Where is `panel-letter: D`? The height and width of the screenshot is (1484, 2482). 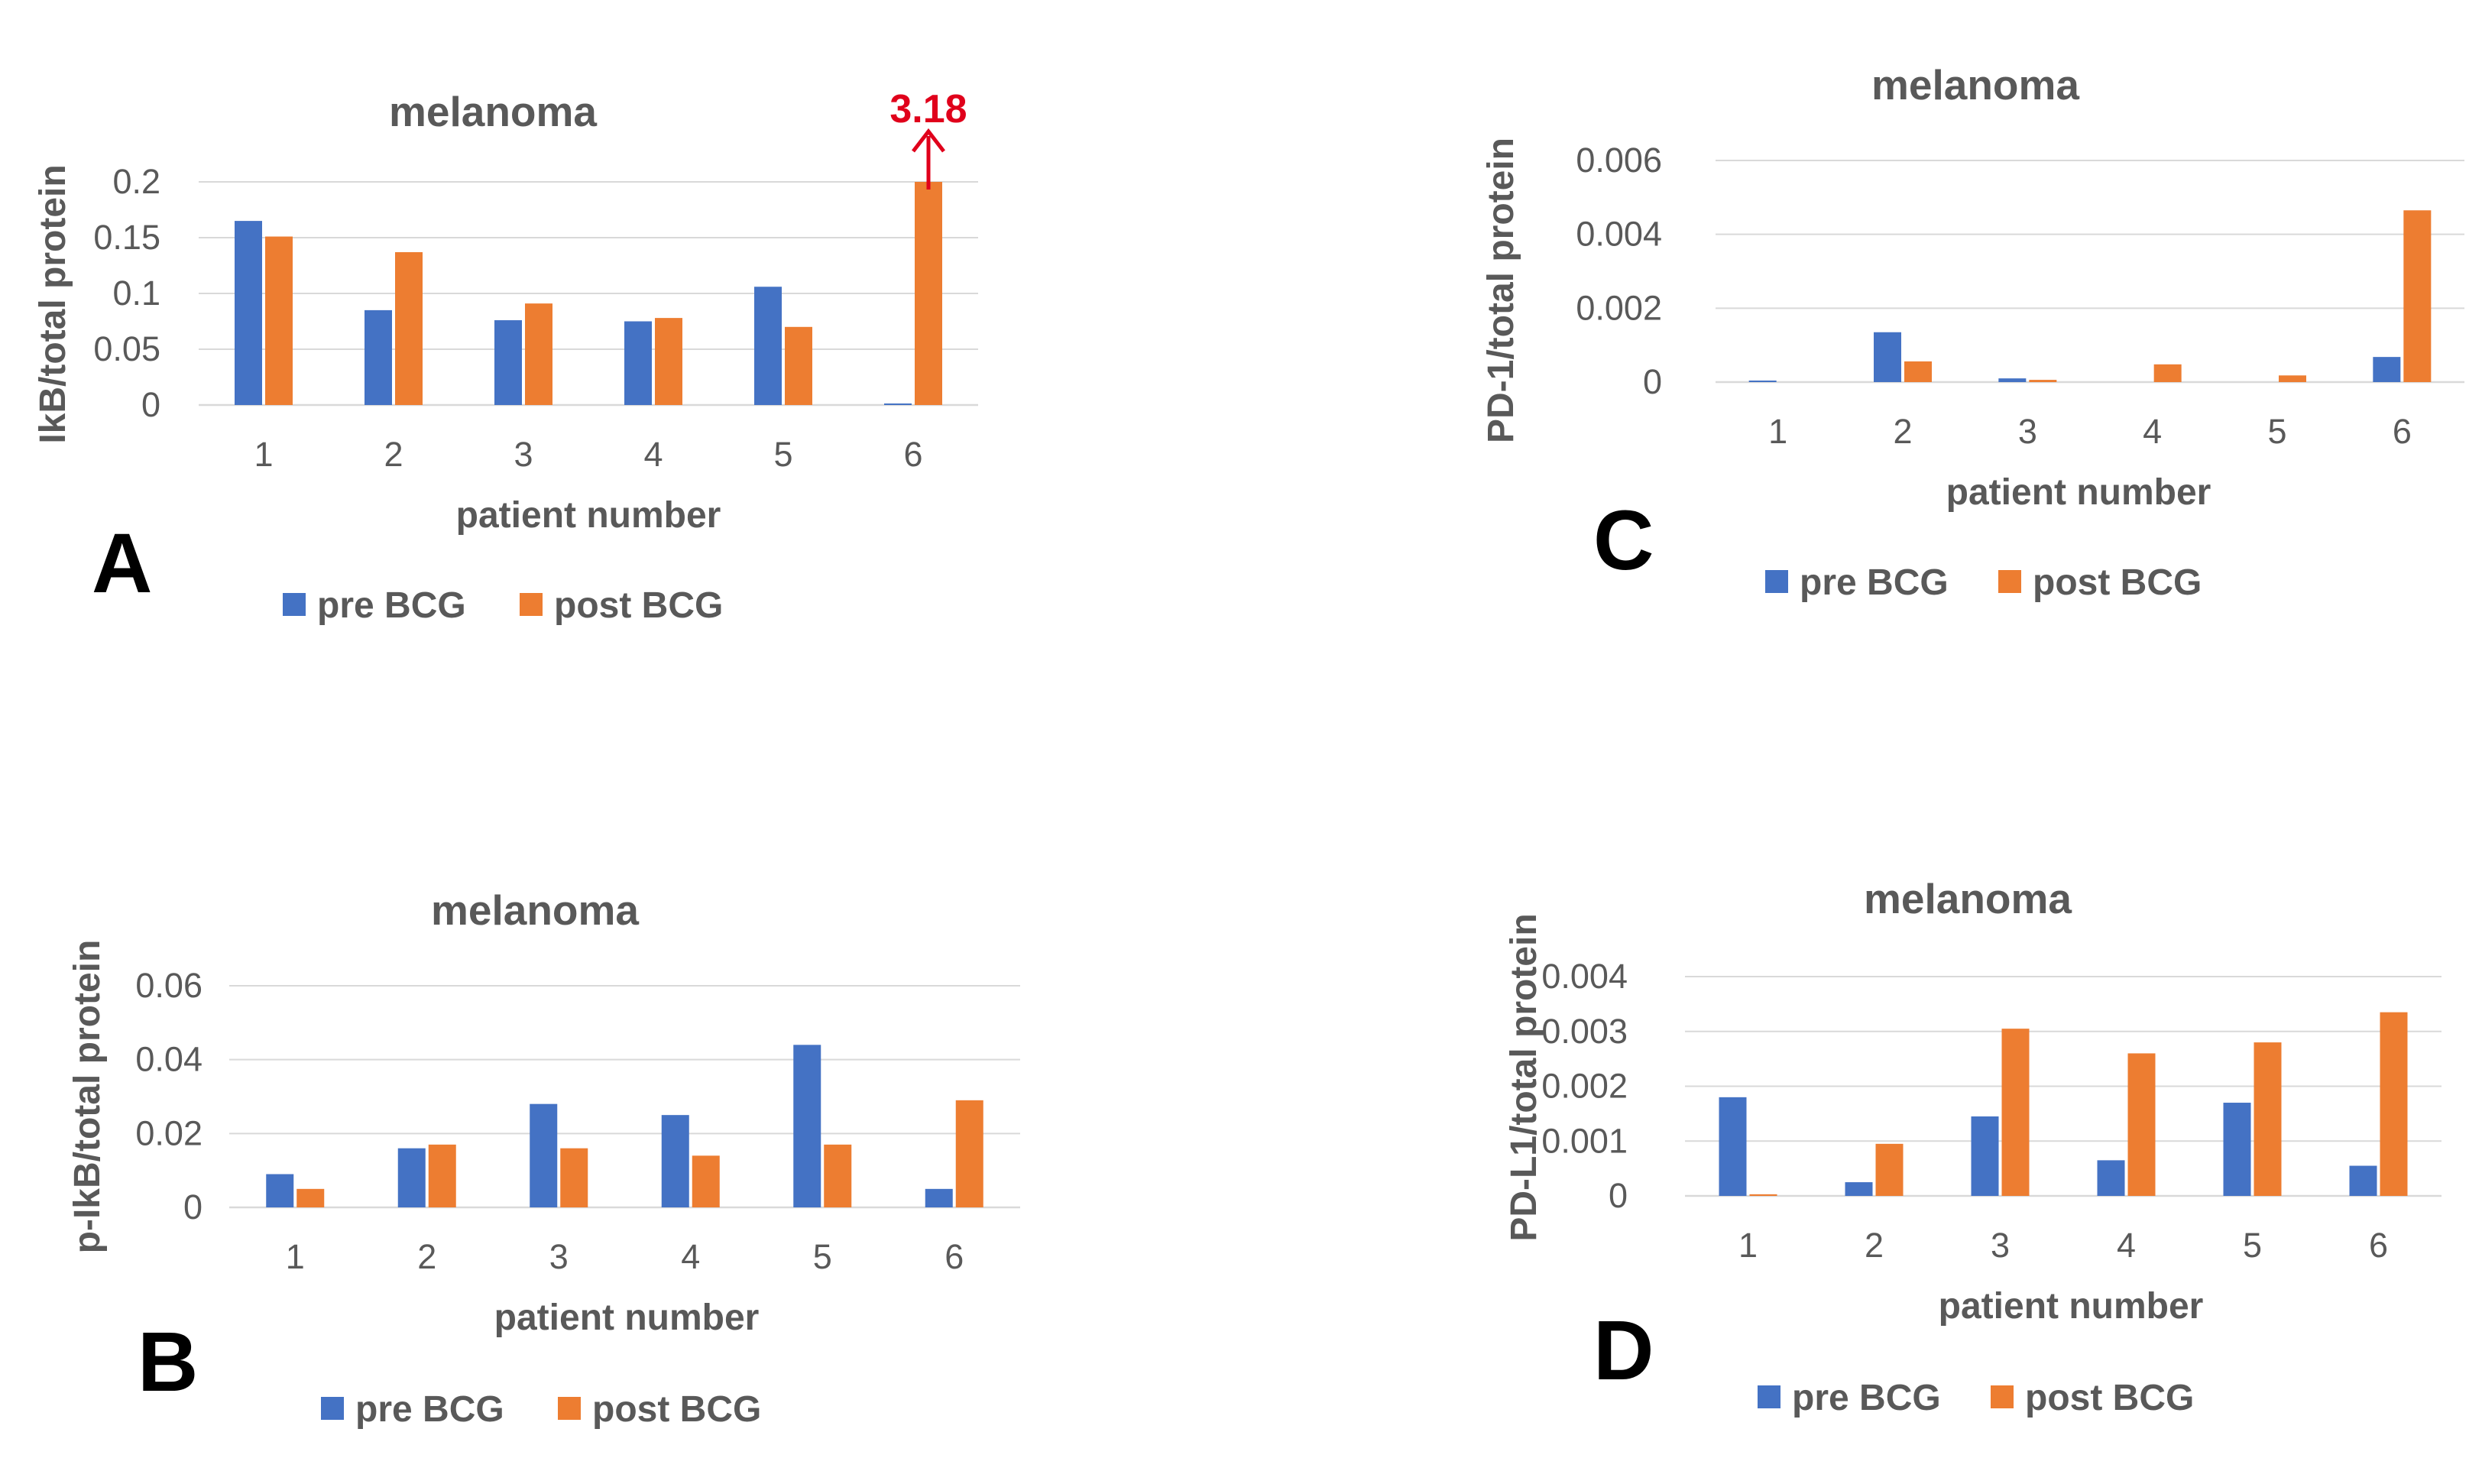
panel-letter: D is located at coordinates (1623, 1351).